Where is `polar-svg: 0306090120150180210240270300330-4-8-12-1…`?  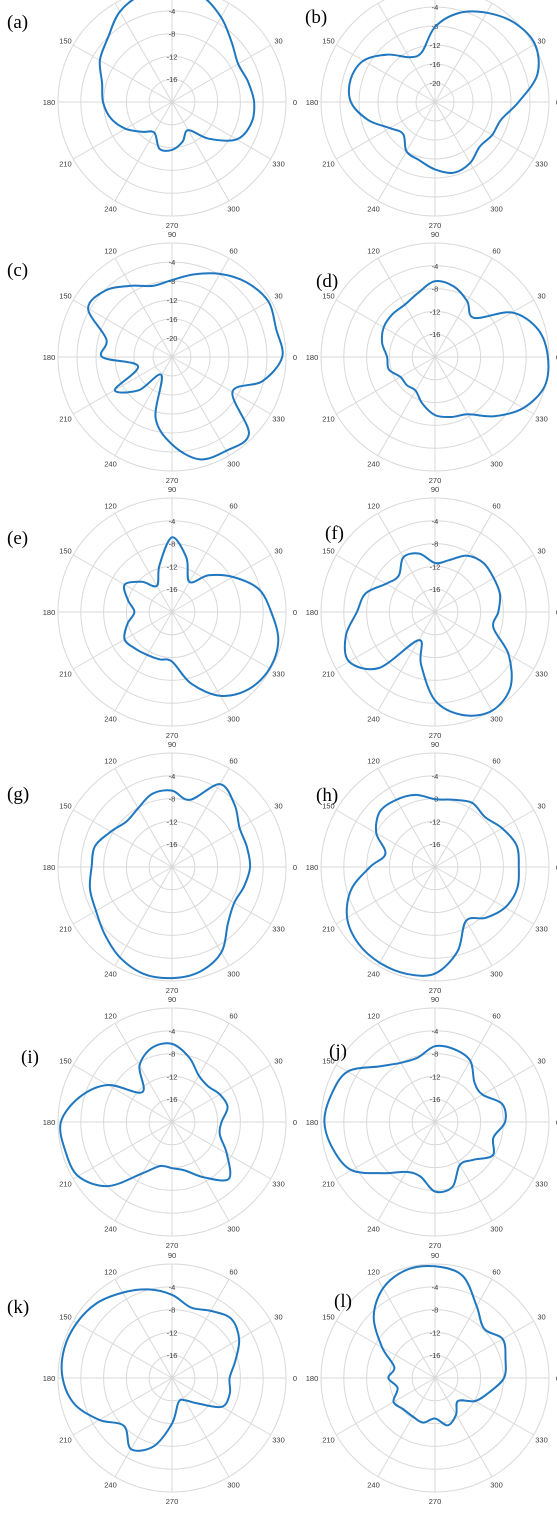 polar-svg: 0306090120150180210240270300330-4-8-12-1… is located at coordinates (431, 867).